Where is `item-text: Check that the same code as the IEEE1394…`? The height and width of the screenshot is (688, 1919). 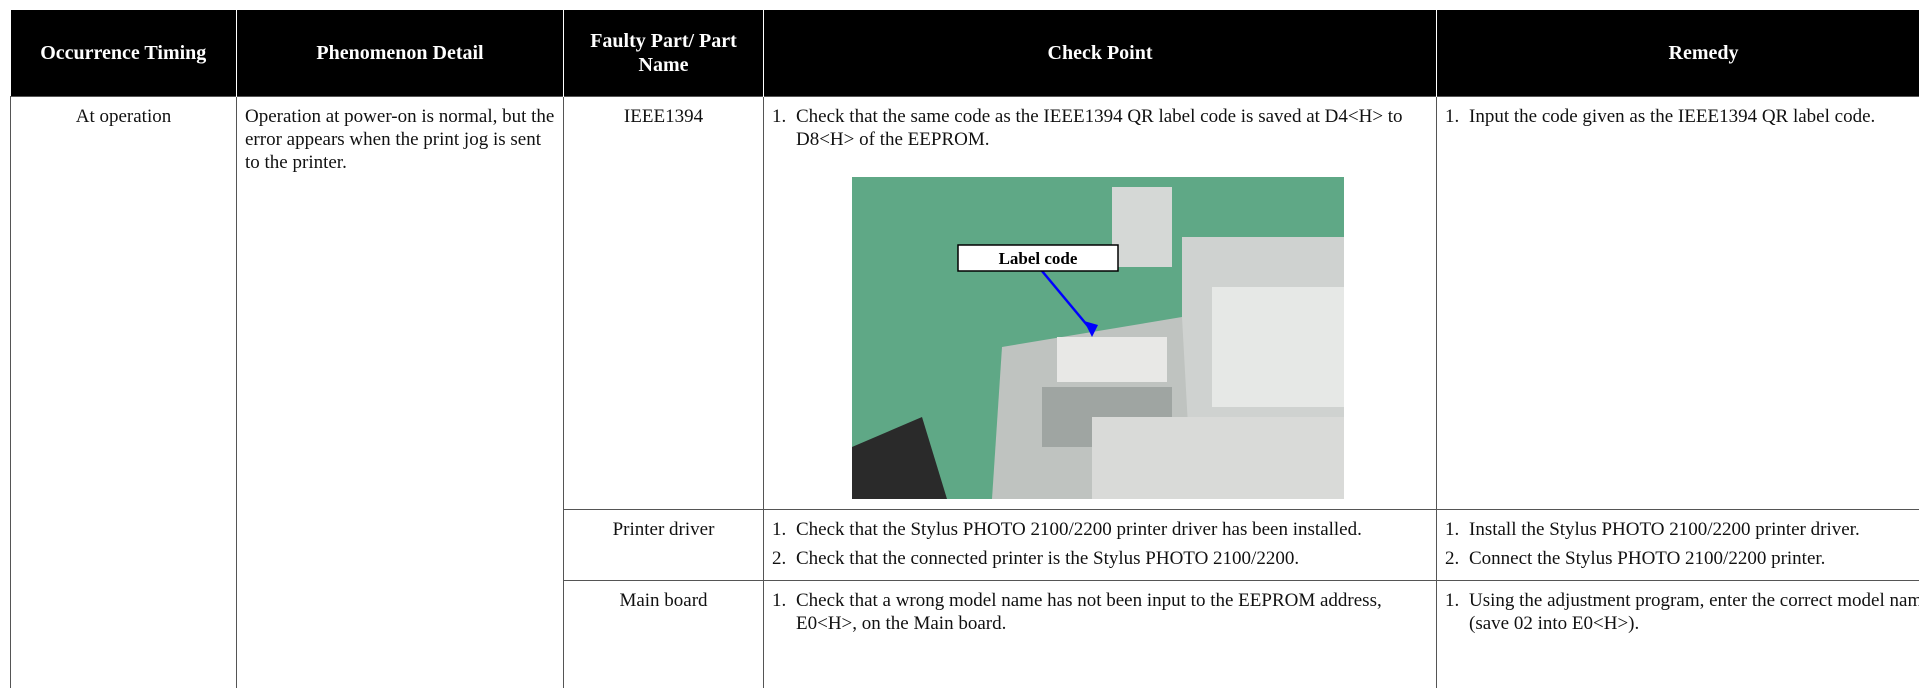 item-text: Check that the same code as the IEEE1394… is located at coordinates (1099, 128).